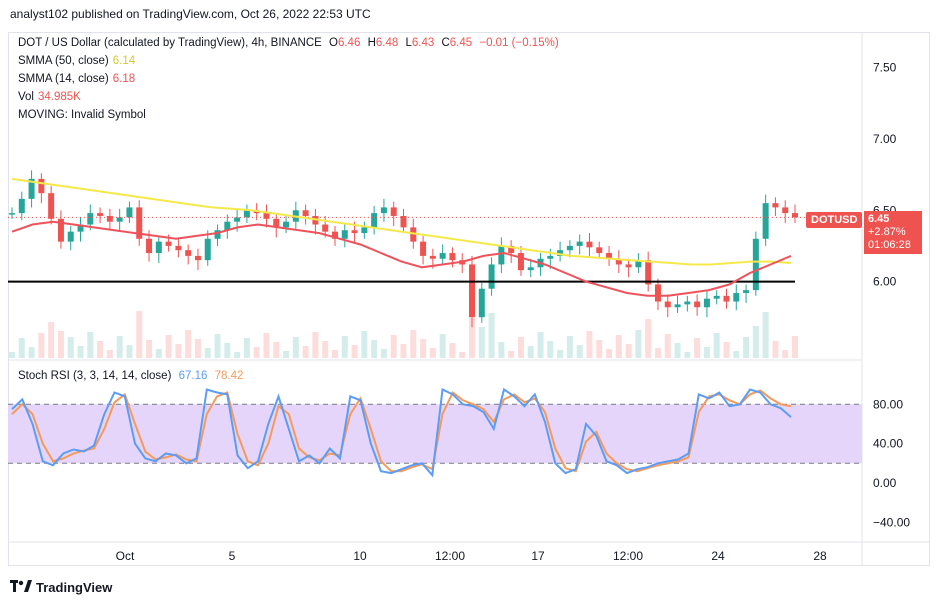 This screenshot has width=941, height=605. I want to click on time-axis-label: 10, so click(360, 556).